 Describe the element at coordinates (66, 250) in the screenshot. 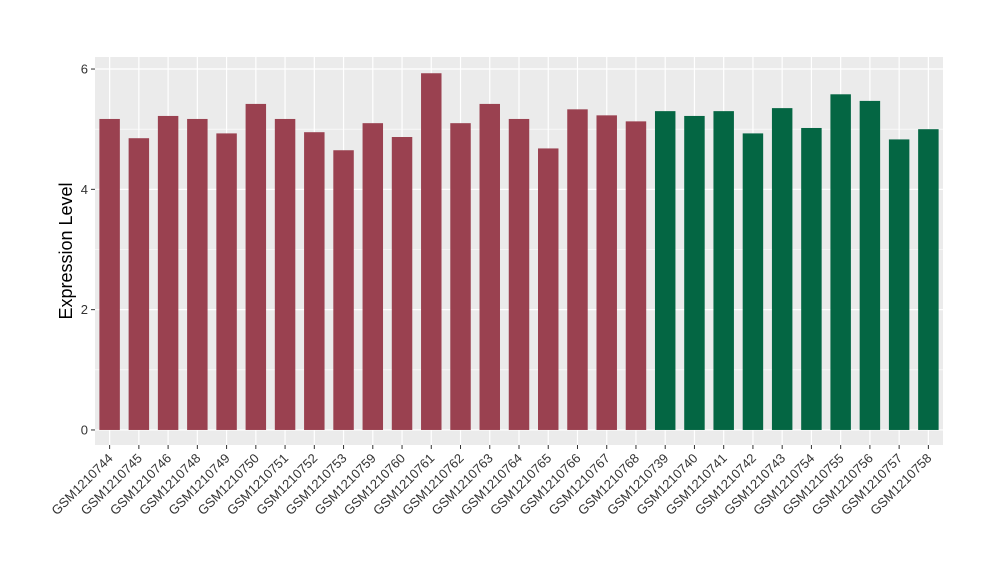

I see `y-axis-title: Expression Level` at that location.